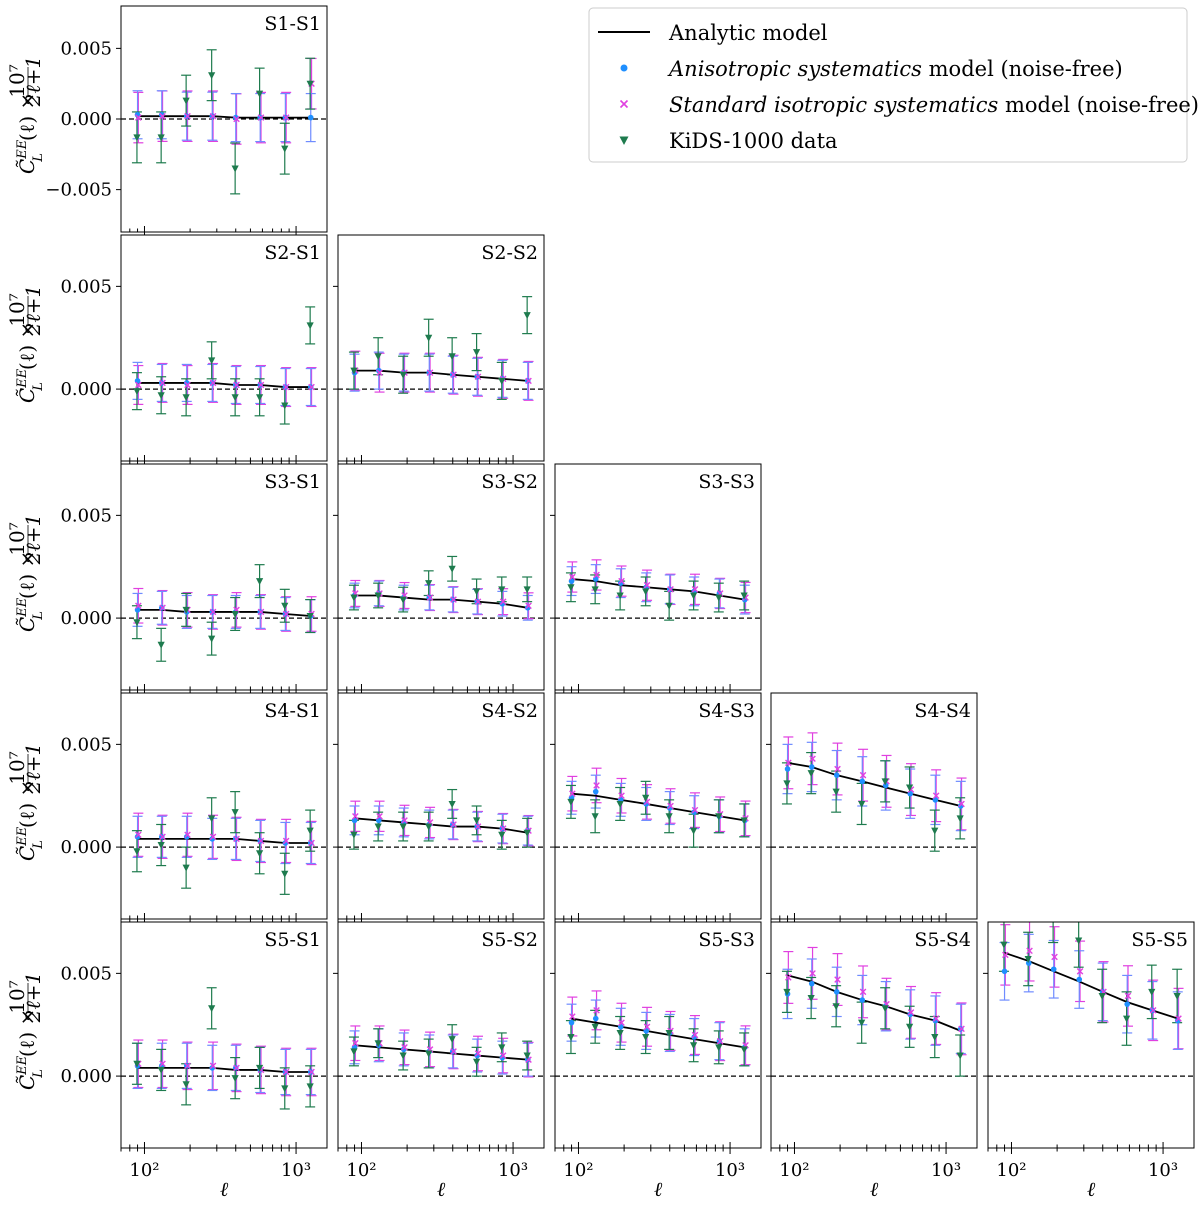 This screenshot has height=1206, width=1200. I want to click on panel-title: S3-S2, so click(509, 482).